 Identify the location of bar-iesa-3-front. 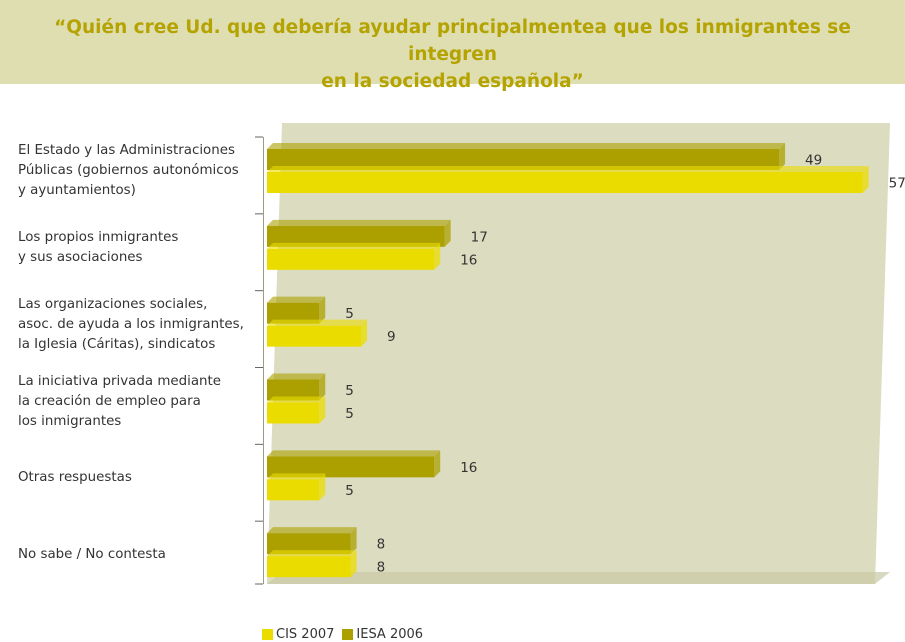
(293, 390).